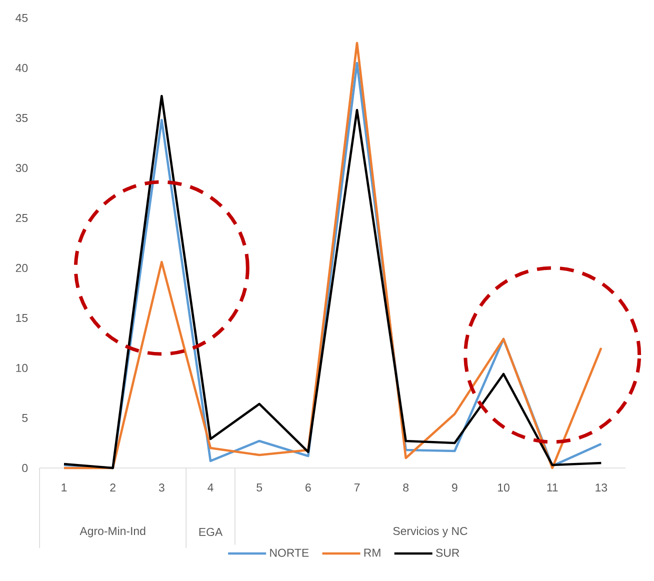 The width and height of the screenshot is (654, 581). What do you see at coordinates (22, 218) in the screenshot?
I see `y-tick-label: 25` at bounding box center [22, 218].